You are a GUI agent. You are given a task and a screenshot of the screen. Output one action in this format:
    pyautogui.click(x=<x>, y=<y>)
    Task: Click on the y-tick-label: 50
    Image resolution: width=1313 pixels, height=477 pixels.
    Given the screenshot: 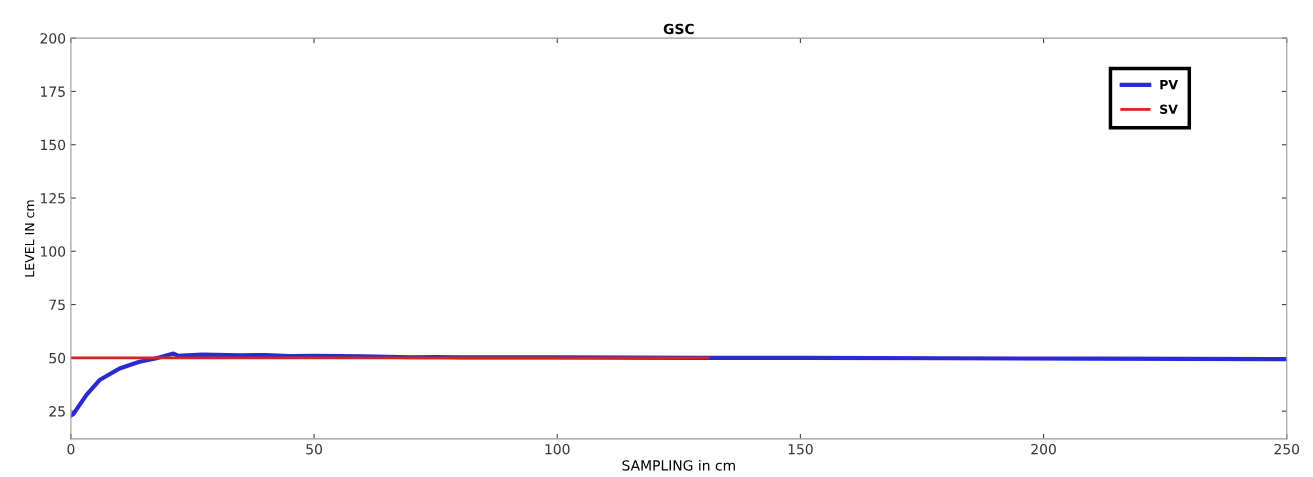 What is the action you would take?
    pyautogui.click(x=57, y=358)
    